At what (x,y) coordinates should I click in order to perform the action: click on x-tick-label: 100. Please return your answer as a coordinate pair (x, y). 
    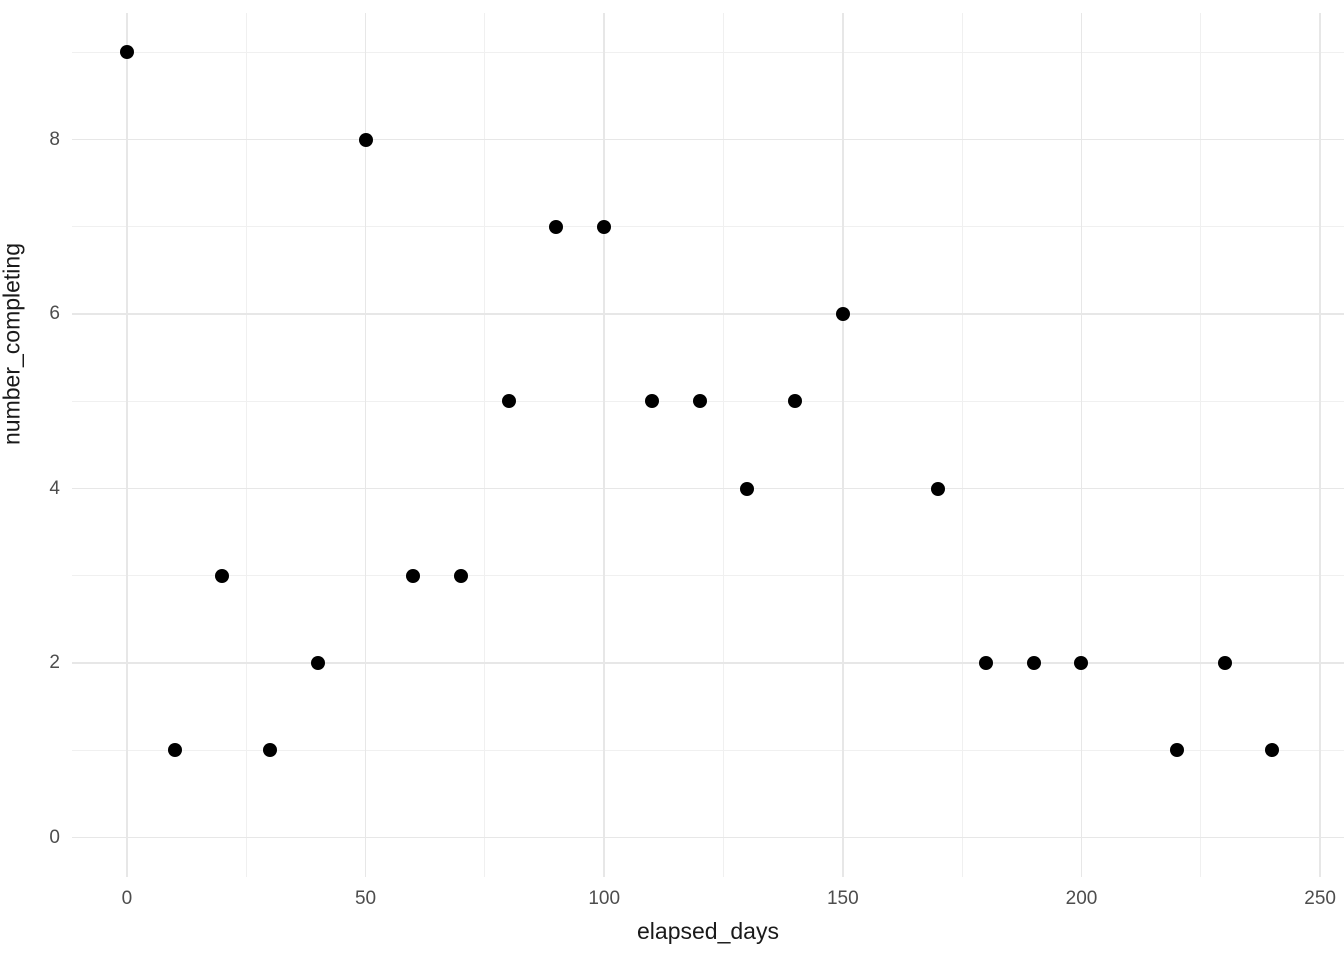
    Looking at the image, I should click on (604, 898).